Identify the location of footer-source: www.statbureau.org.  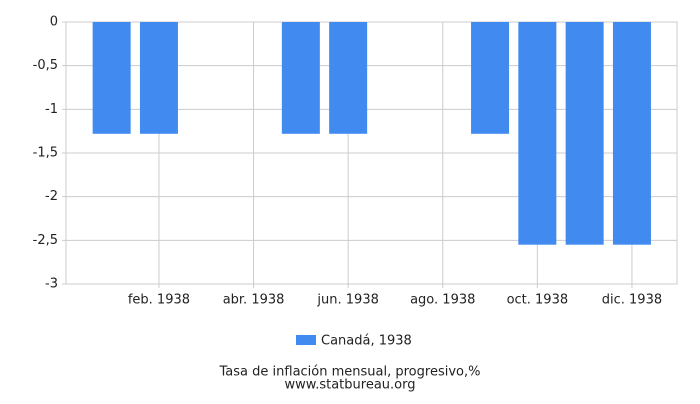
(350, 385).